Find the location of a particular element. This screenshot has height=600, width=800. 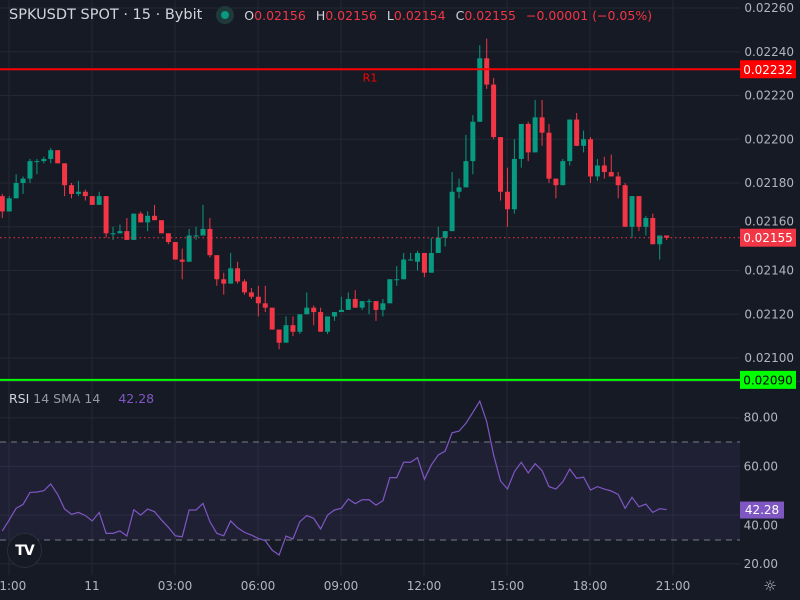

close-value: 0.02155 is located at coordinates (490, 15).